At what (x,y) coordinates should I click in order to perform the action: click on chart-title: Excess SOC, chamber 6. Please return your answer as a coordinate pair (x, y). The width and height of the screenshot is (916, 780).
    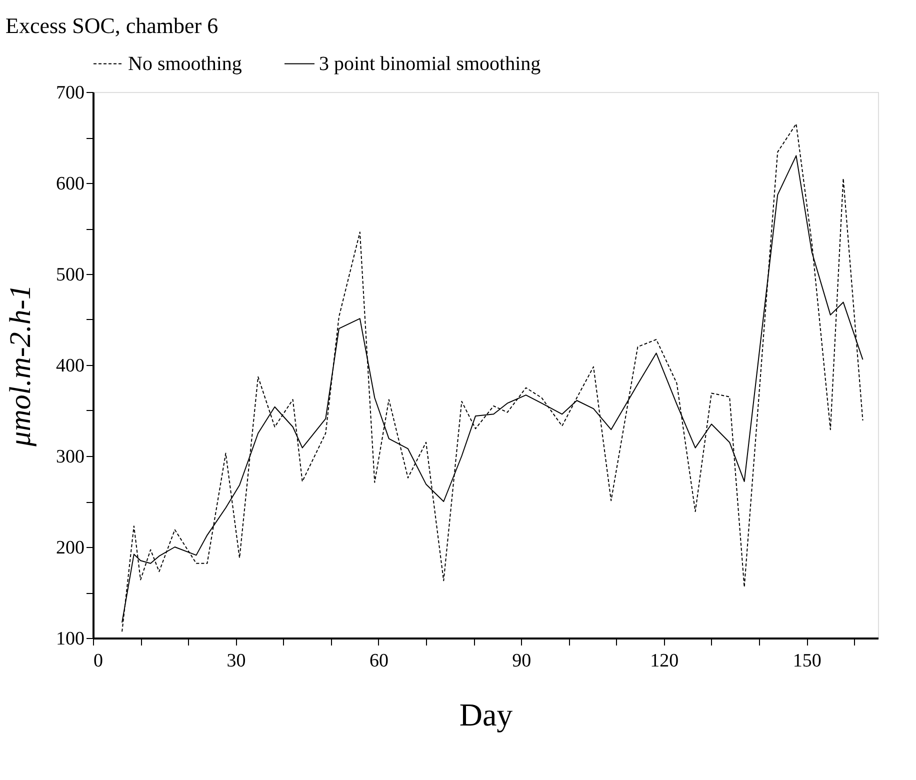
    Looking at the image, I should click on (112, 25).